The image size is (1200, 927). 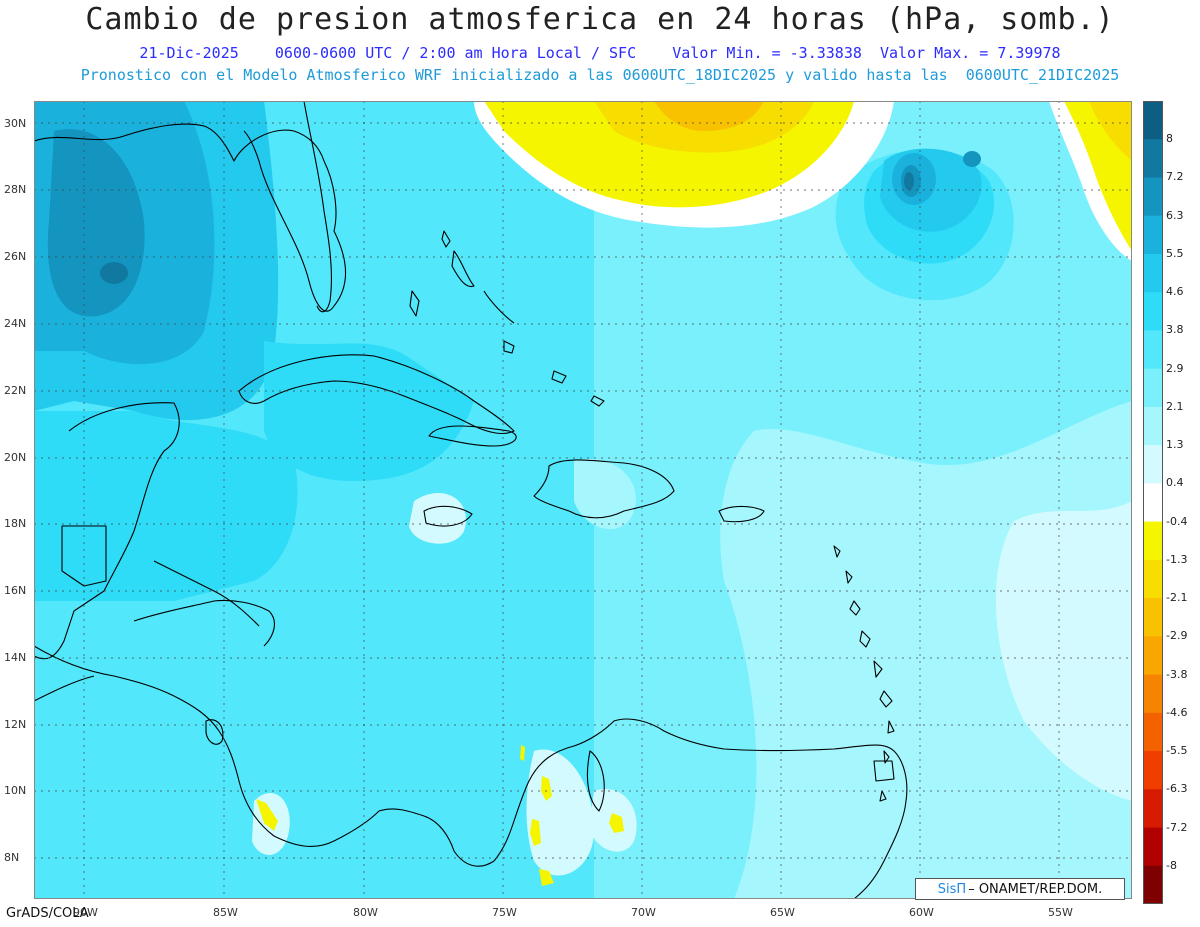 What do you see at coordinates (15, 256) in the screenshot?
I see `lat-label: 26N` at bounding box center [15, 256].